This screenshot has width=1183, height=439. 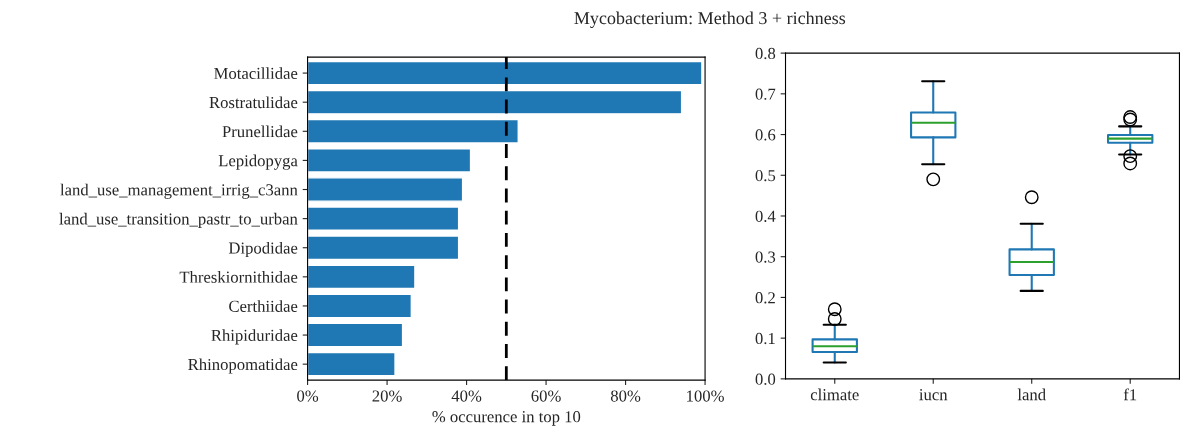 I want to click on y-tick-label: land_use_management_irrig_c3ann, so click(x=179, y=191).